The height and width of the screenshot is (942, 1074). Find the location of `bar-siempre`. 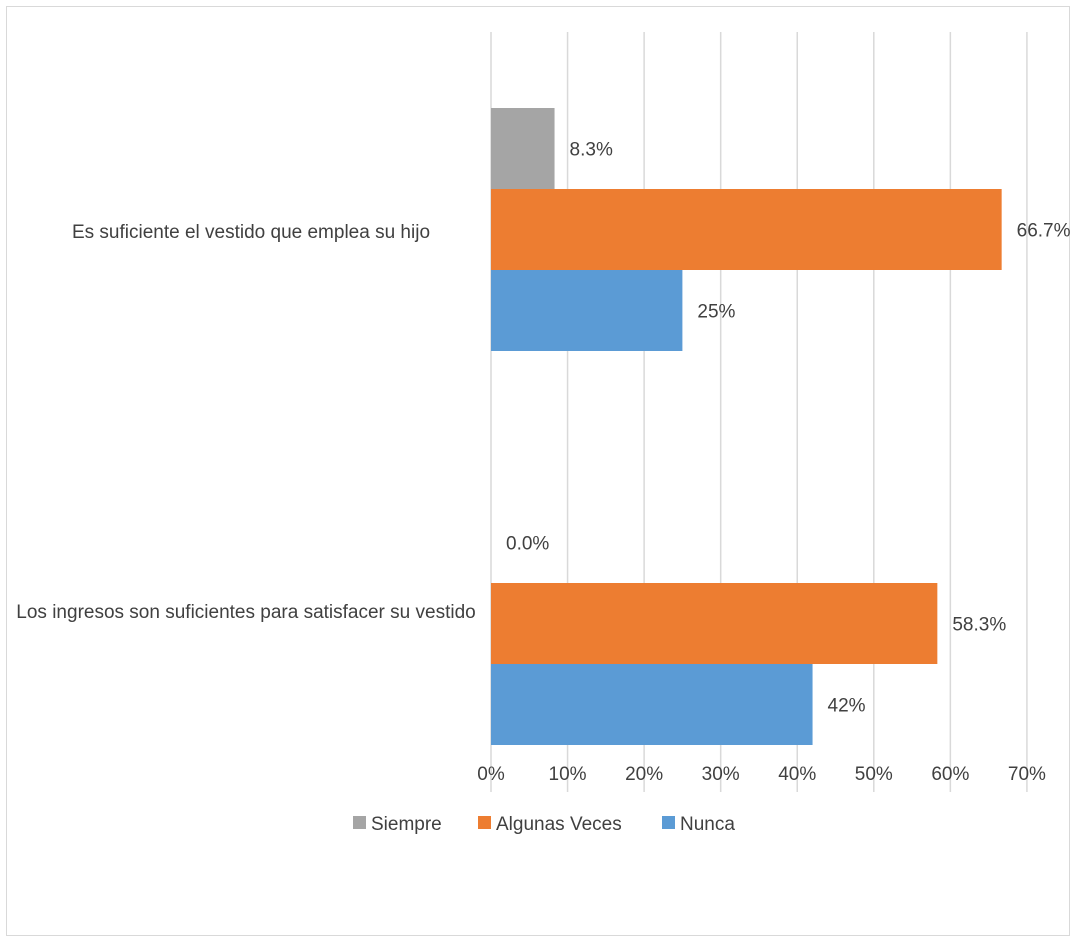

bar-siempre is located at coordinates (523, 148).